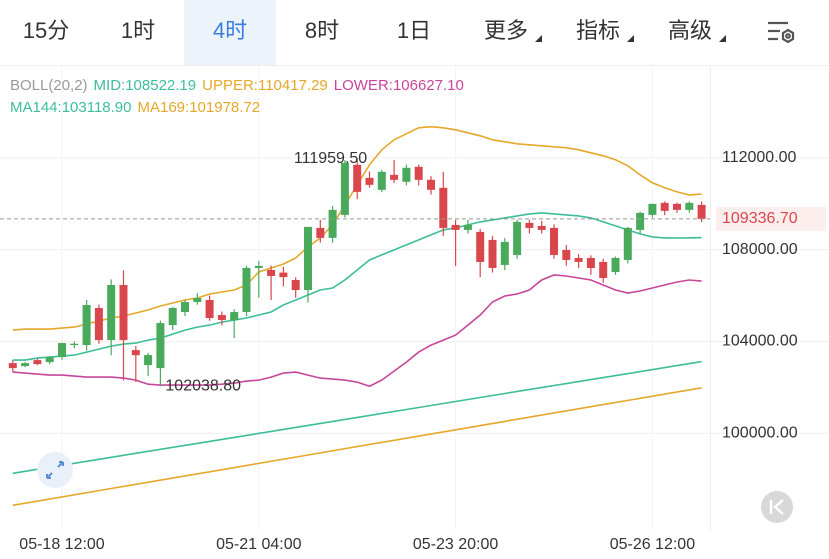 This screenshot has height=559, width=829. I want to click on tab: 8时, so click(322, 32).